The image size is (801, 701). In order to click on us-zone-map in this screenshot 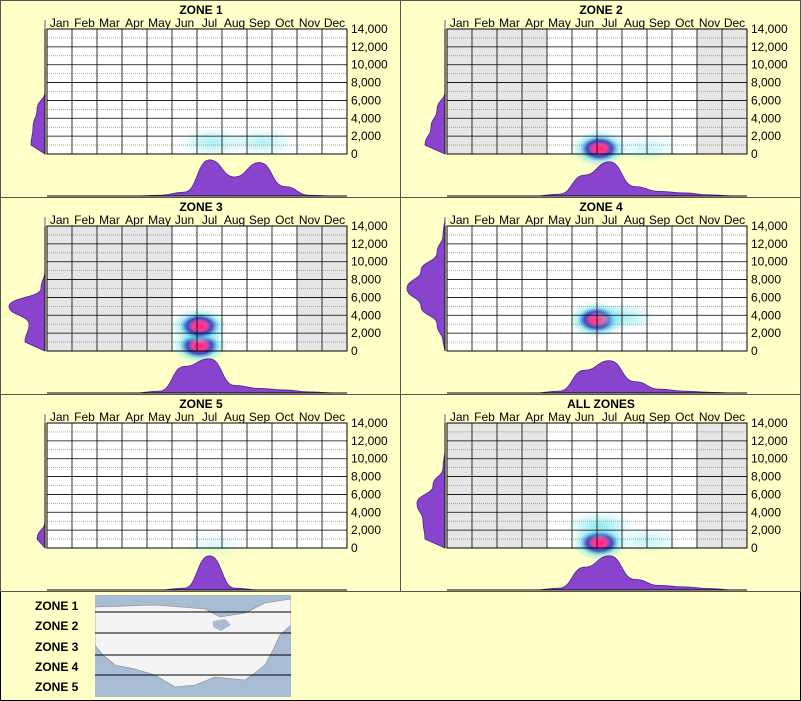, I will do `click(193, 646)`.